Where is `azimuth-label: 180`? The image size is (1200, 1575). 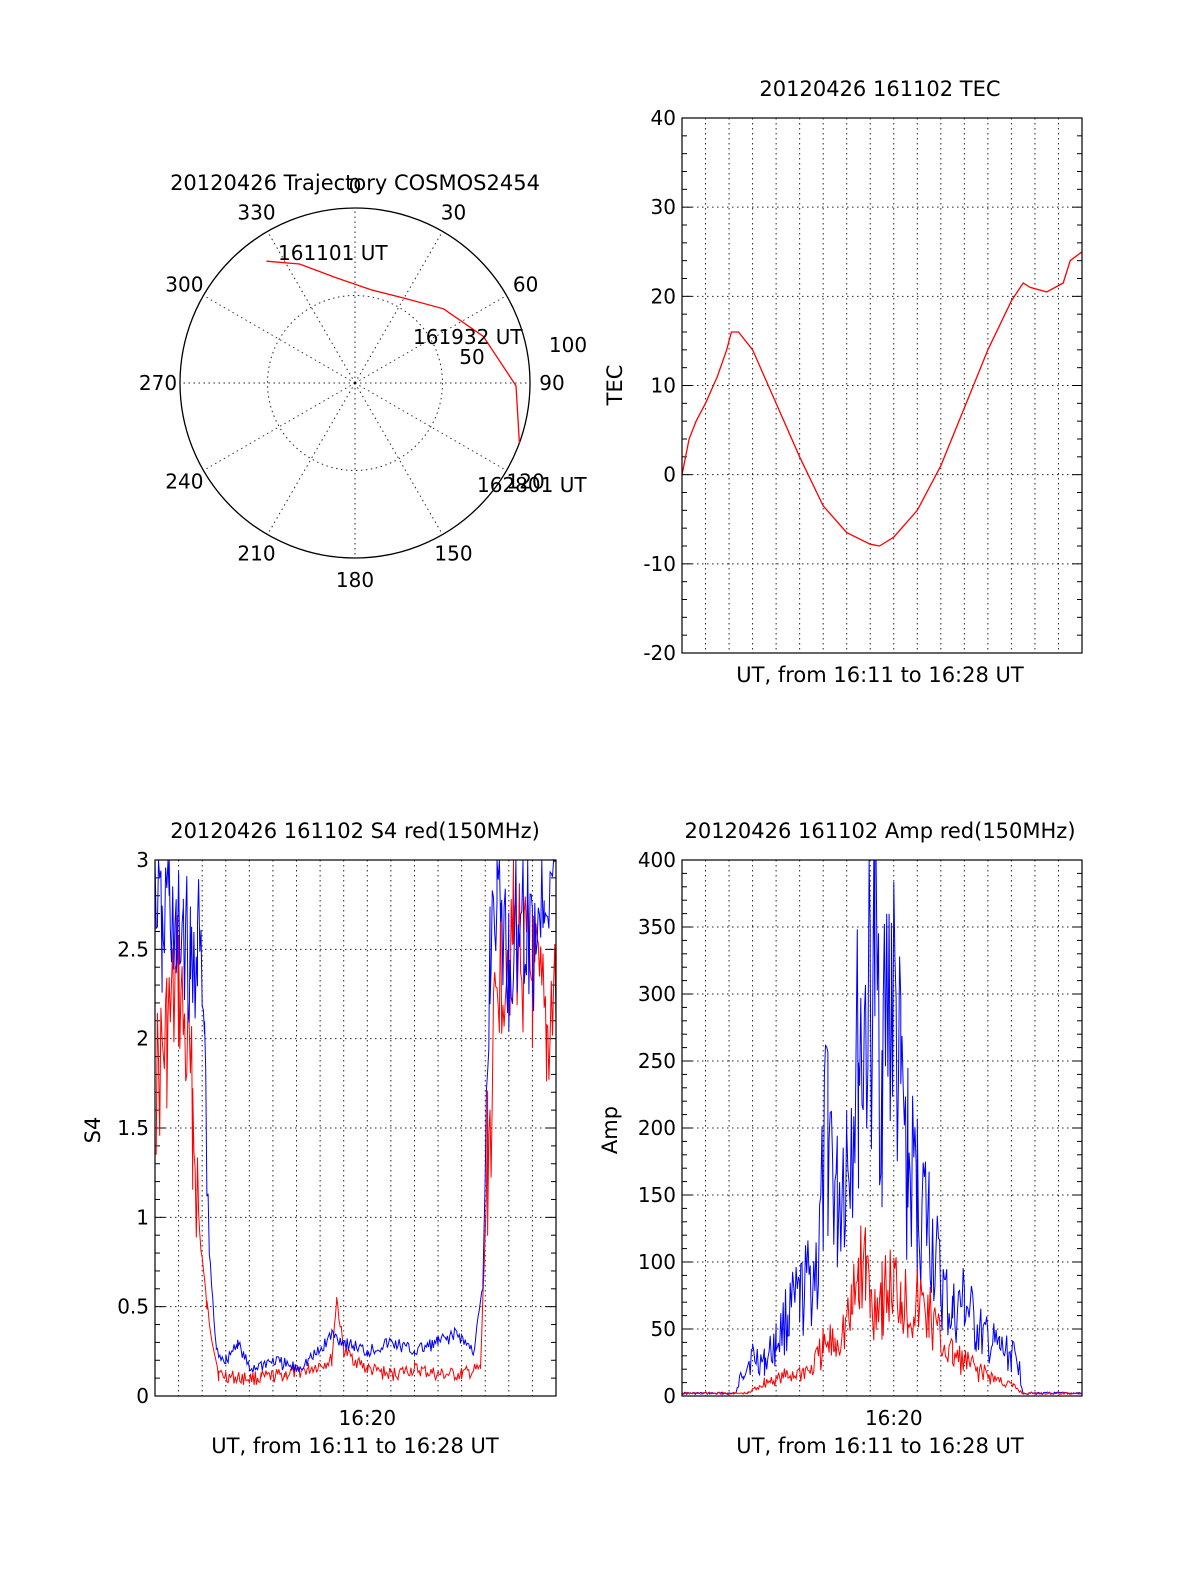 azimuth-label: 180 is located at coordinates (355, 580).